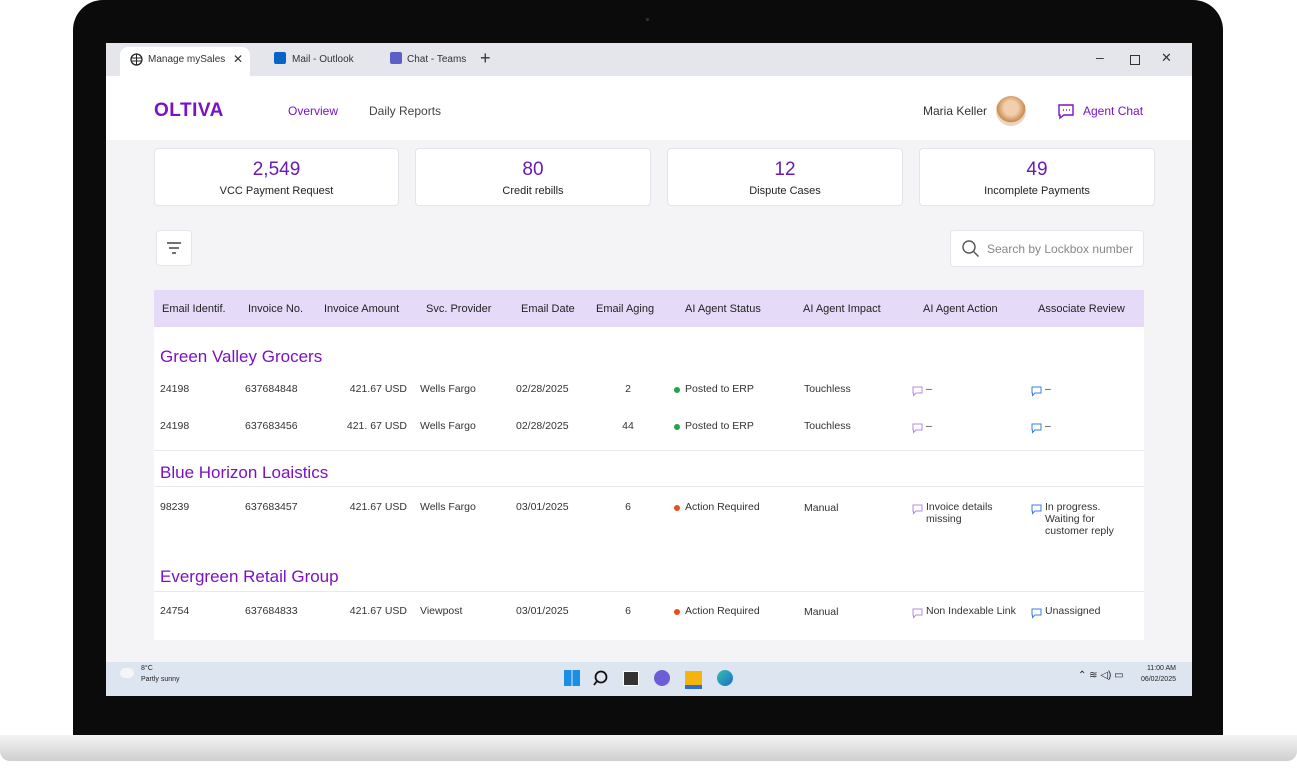 Image resolution: width=1297 pixels, height=772 pixels. I want to click on search-box: Search by Lockbox number, so click(1047, 248).